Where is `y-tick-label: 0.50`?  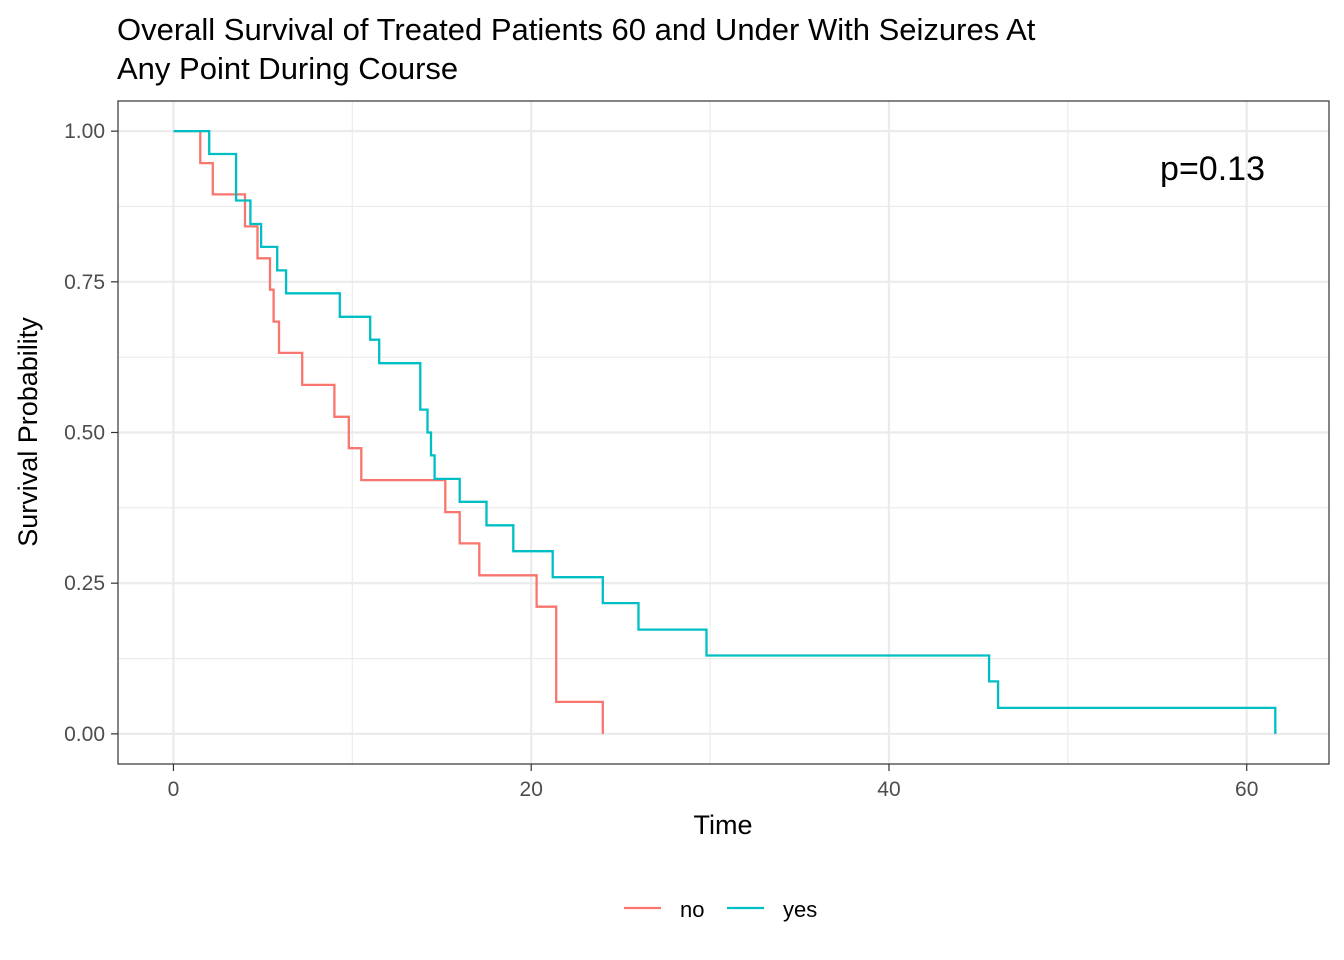 y-tick-label: 0.50 is located at coordinates (84, 433).